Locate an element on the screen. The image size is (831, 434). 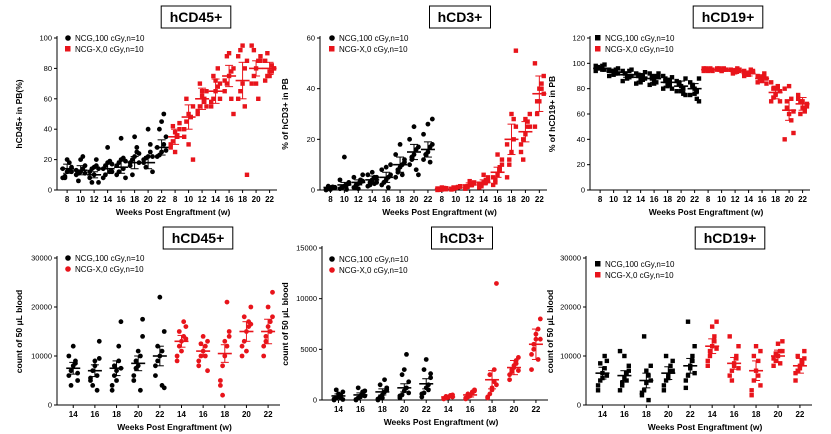
y-tick-label: 5000 is located at coordinates (308, 349).